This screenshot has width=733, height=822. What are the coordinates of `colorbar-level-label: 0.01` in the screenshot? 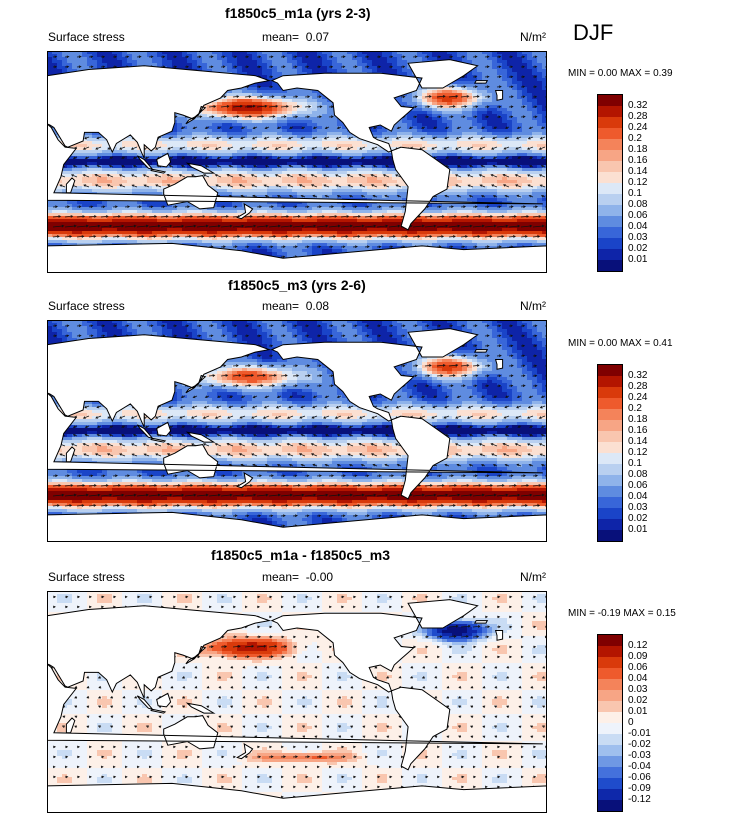 It's located at (637, 711).